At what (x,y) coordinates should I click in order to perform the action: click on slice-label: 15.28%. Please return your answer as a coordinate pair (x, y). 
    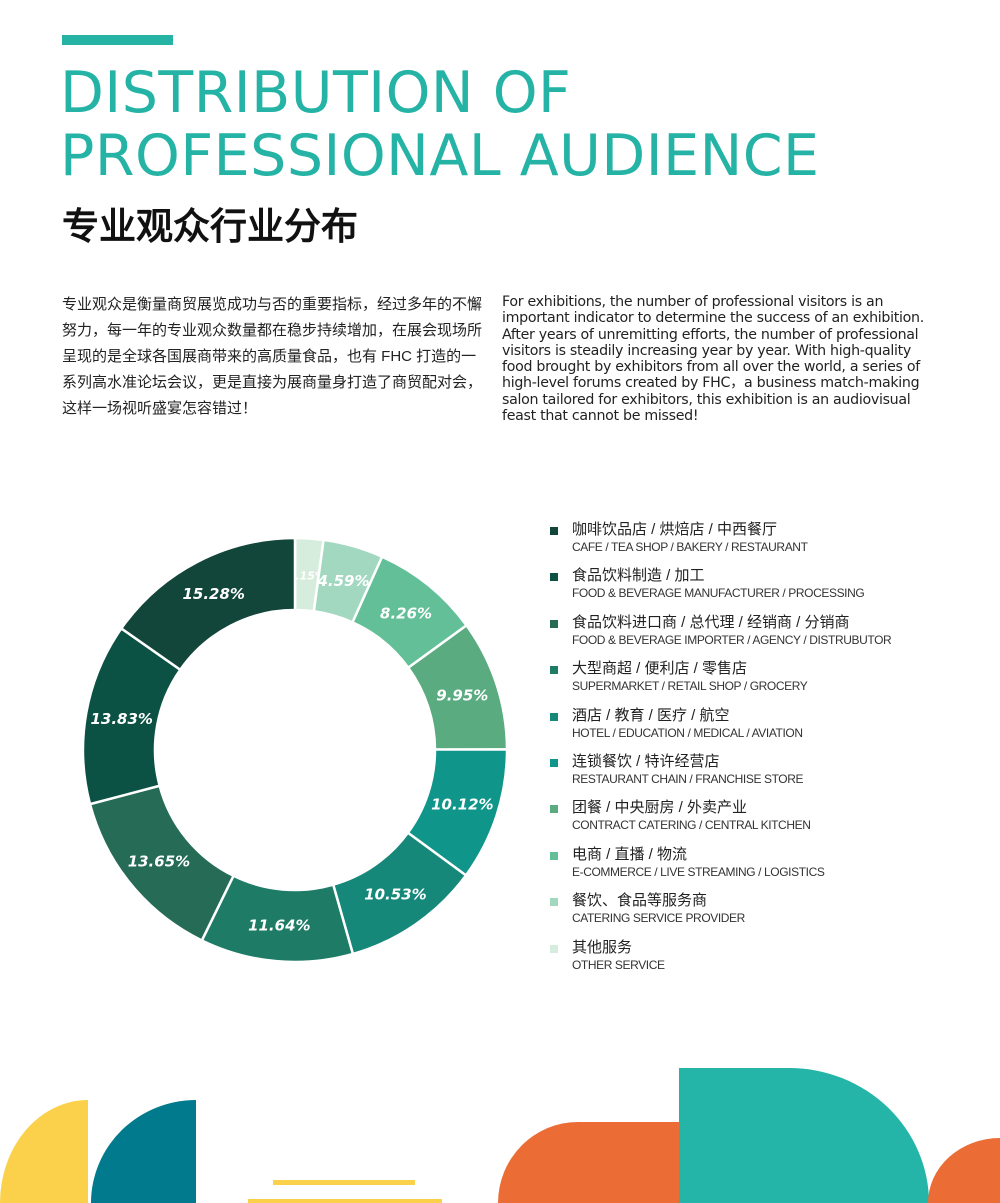
    Looking at the image, I should click on (213, 594).